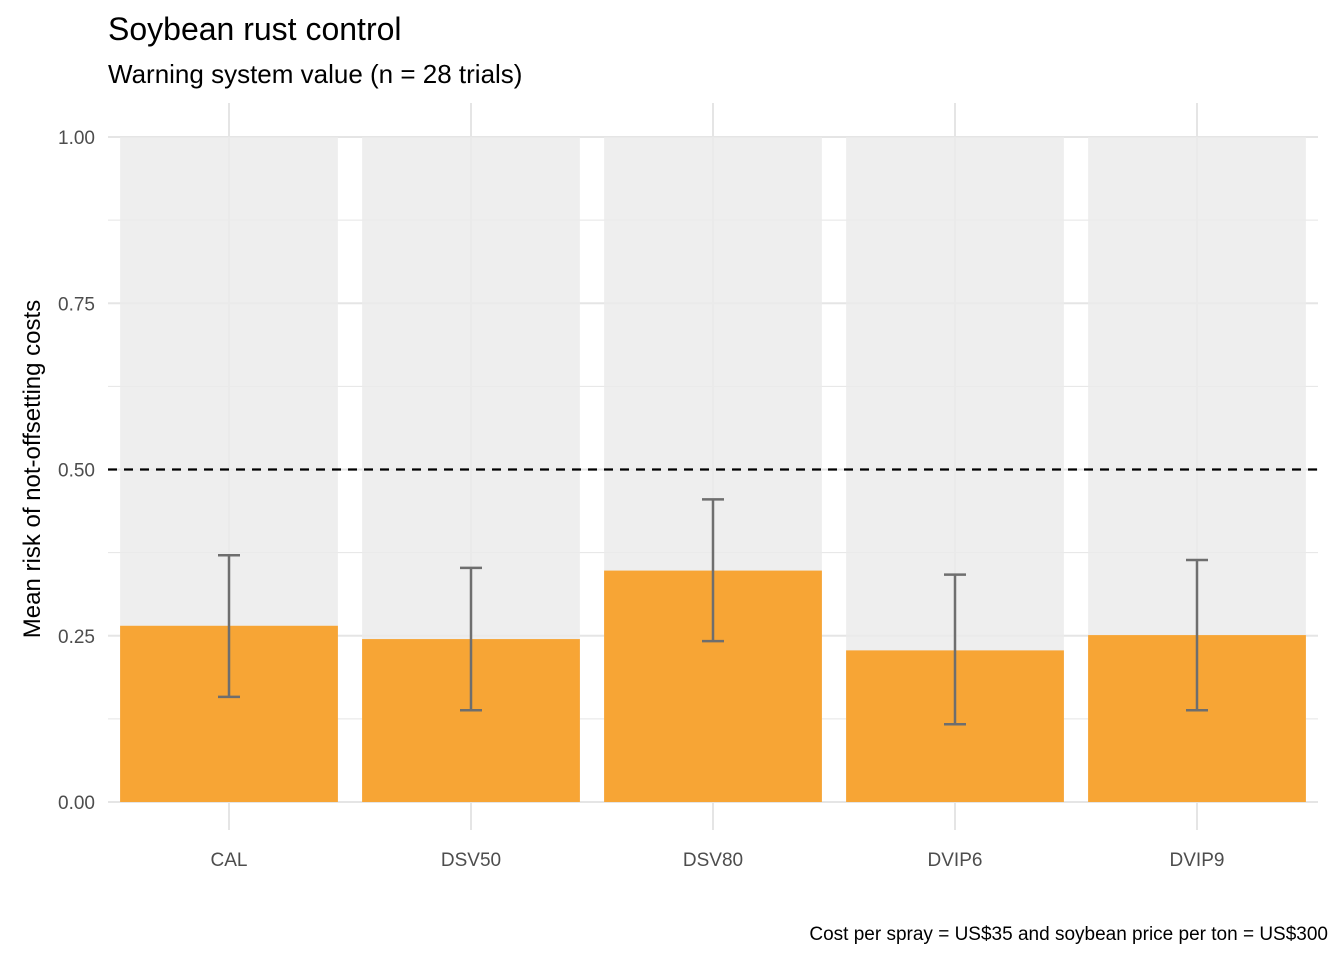  I want to click on y-tick-label: 0.25, so click(76, 637).